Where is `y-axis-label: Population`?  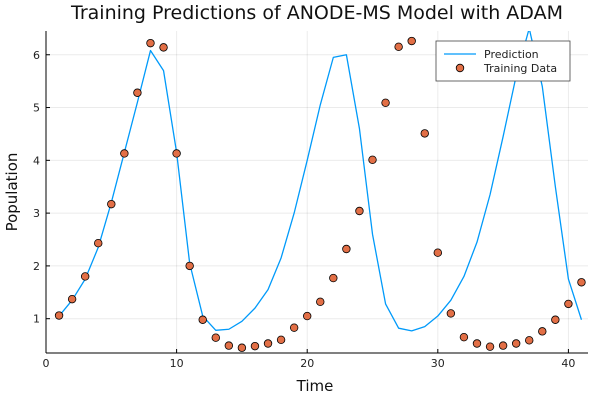 y-axis-label: Population is located at coordinates (12, 192).